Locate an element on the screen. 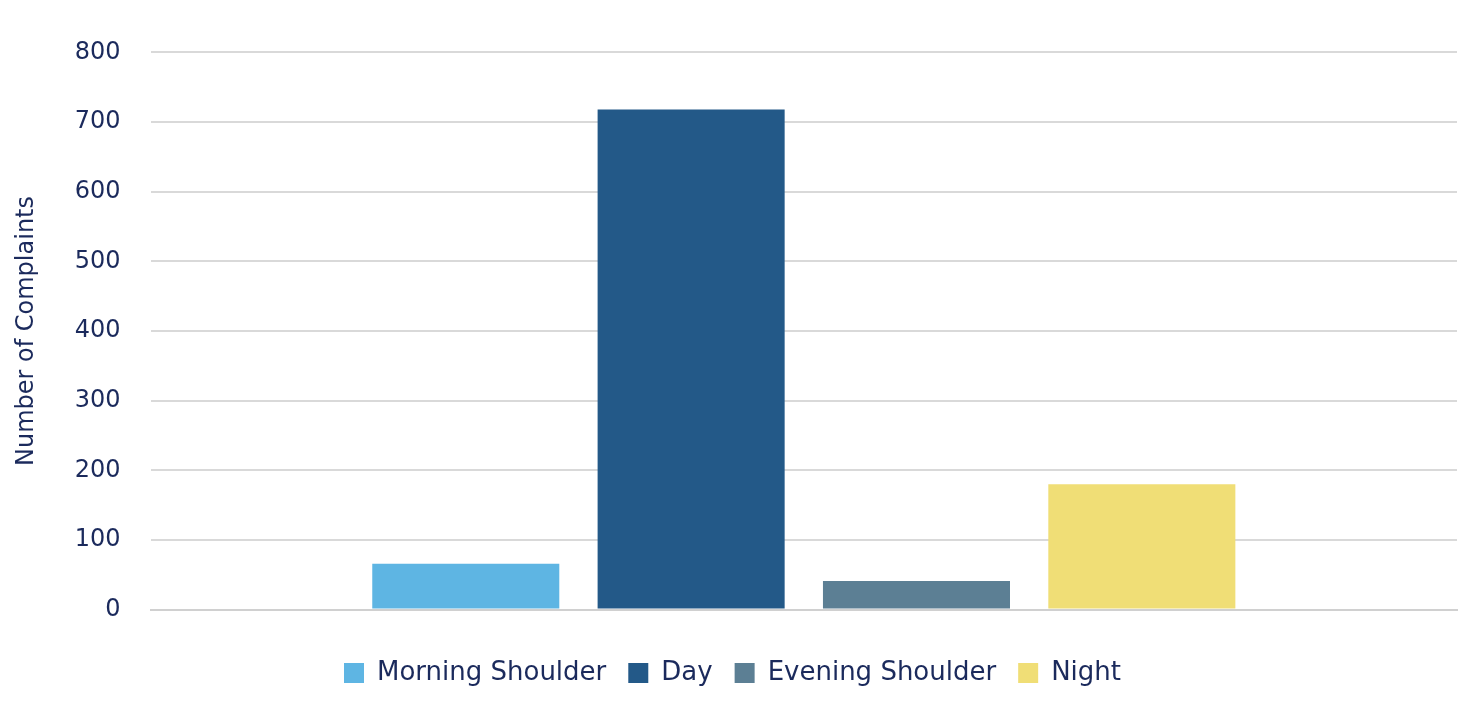 The image size is (1473, 704). y-tick-label: 800 is located at coordinates (97, 50).